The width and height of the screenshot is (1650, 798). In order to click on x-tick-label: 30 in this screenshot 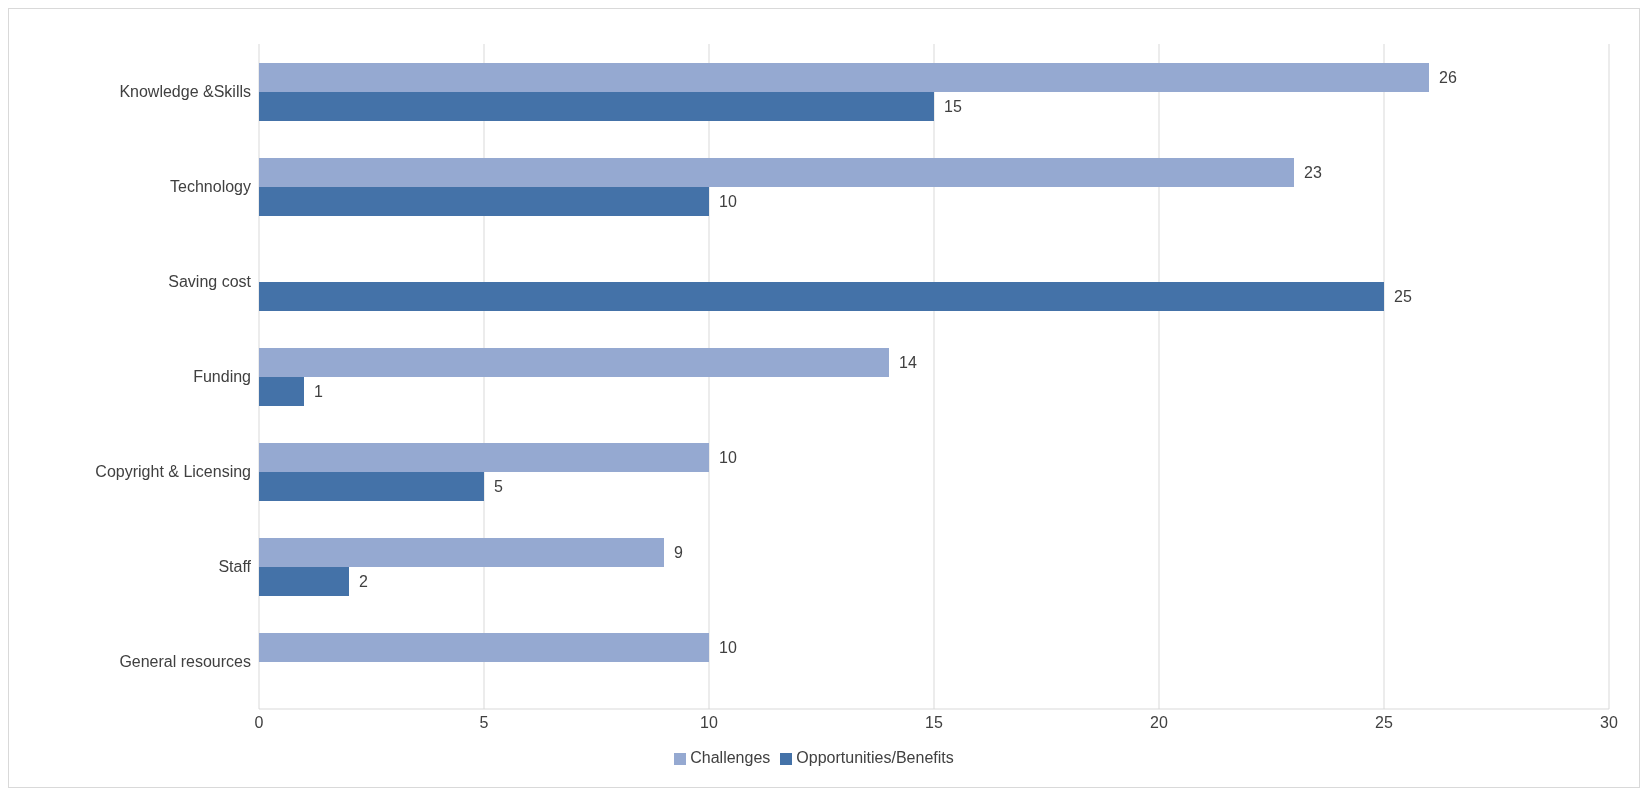, I will do `click(1609, 723)`.